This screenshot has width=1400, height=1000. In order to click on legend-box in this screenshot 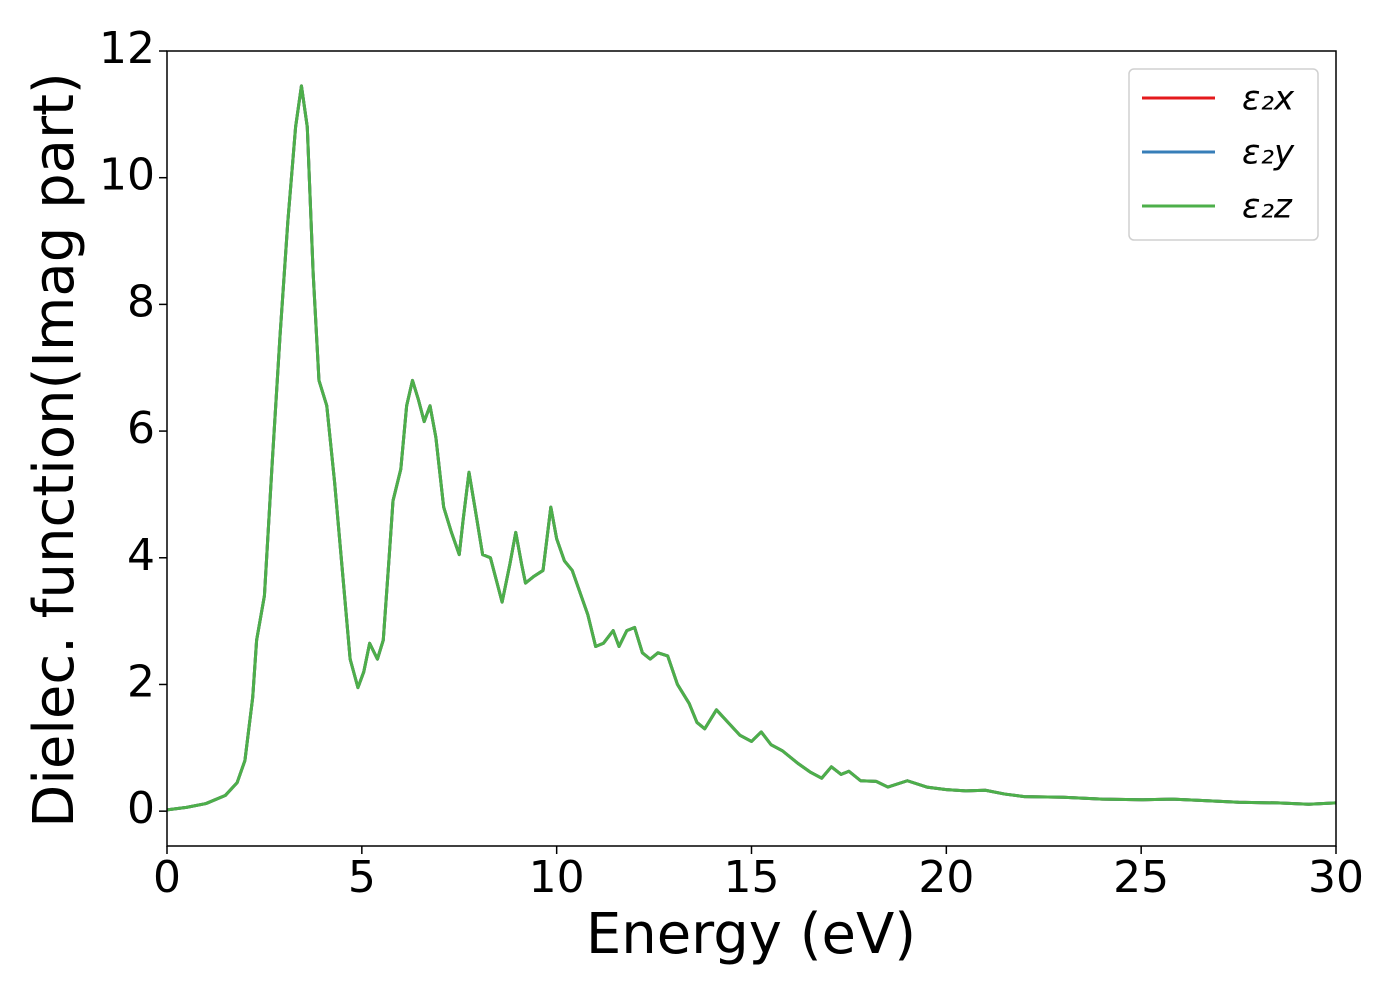, I will do `click(1223, 154)`.